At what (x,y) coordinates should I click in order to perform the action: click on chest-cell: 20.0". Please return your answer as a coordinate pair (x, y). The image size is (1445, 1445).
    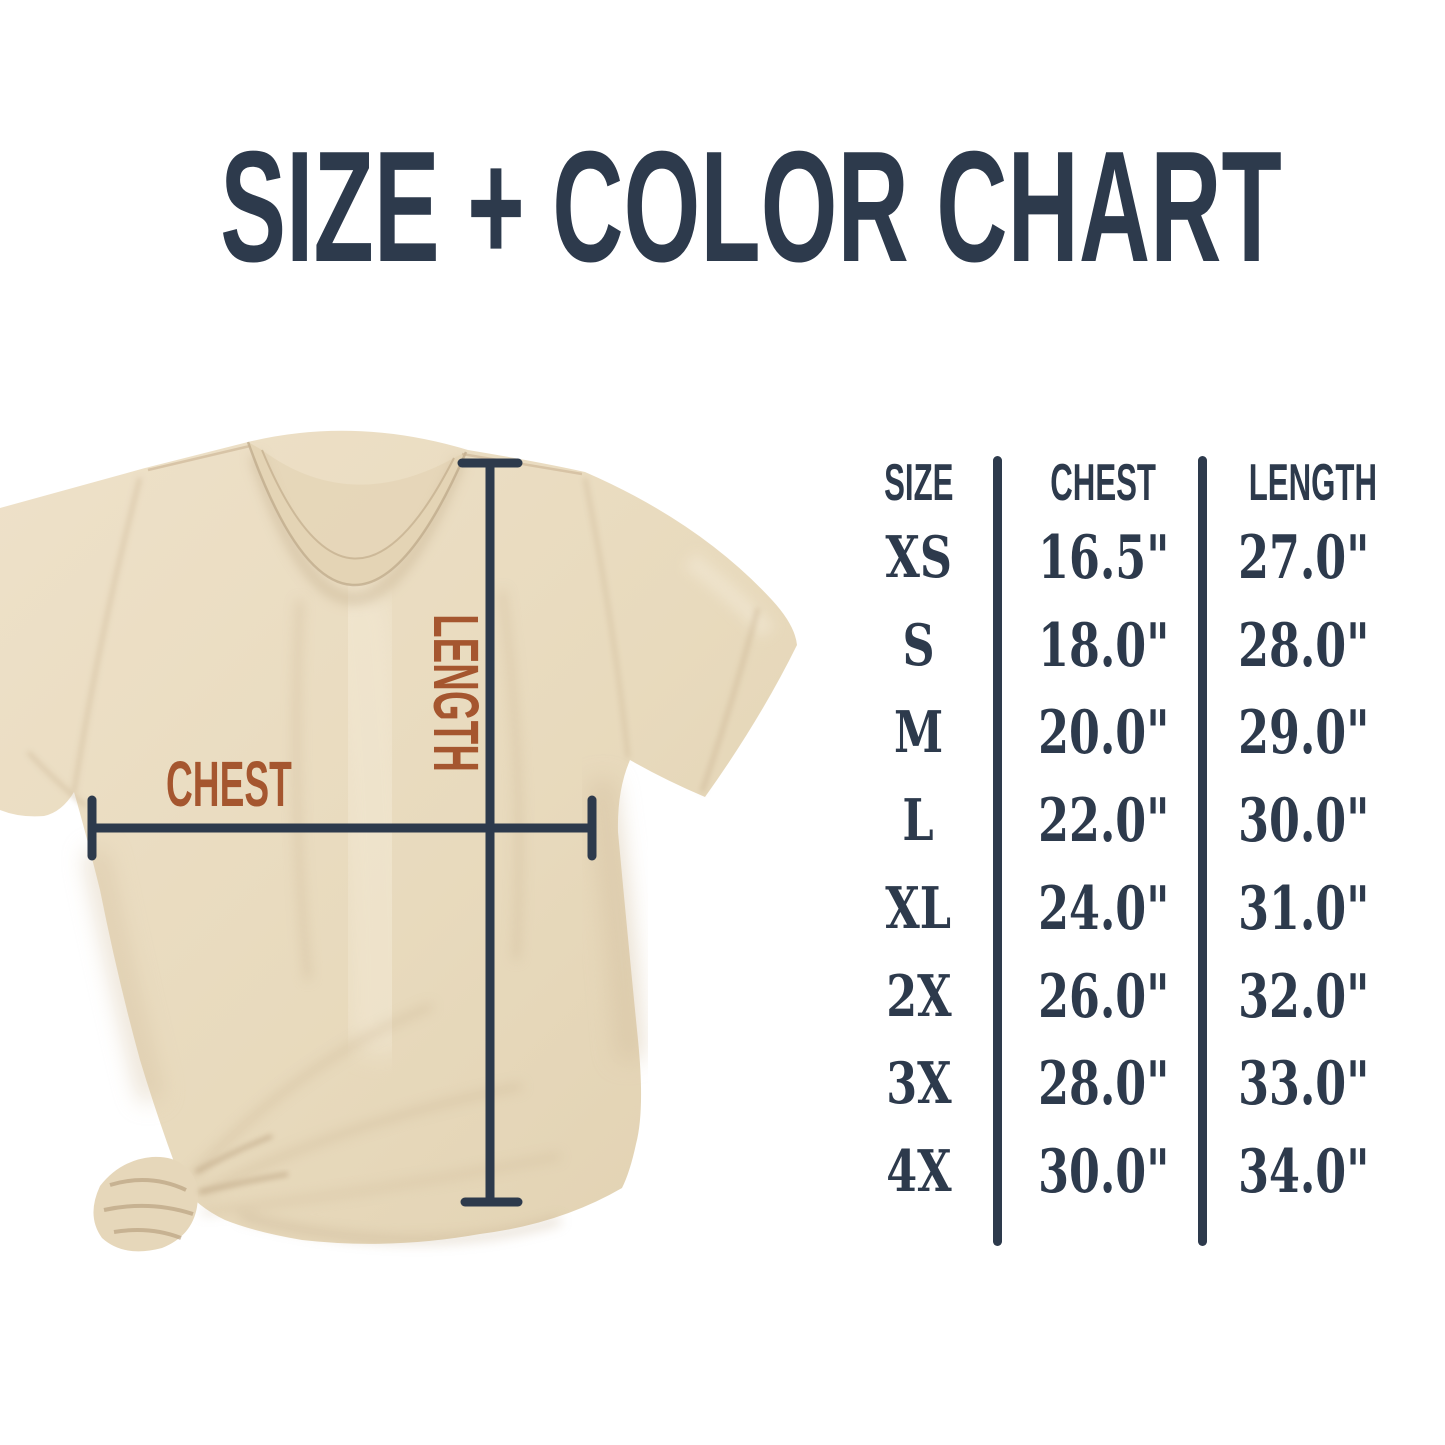
    Looking at the image, I should click on (1103, 733).